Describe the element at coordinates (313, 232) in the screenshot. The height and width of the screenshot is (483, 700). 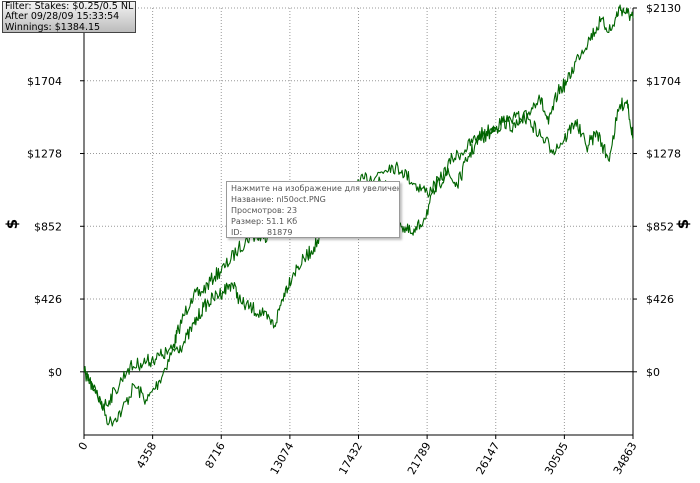
I see `tooltip-id-row: ID: 81879` at that location.